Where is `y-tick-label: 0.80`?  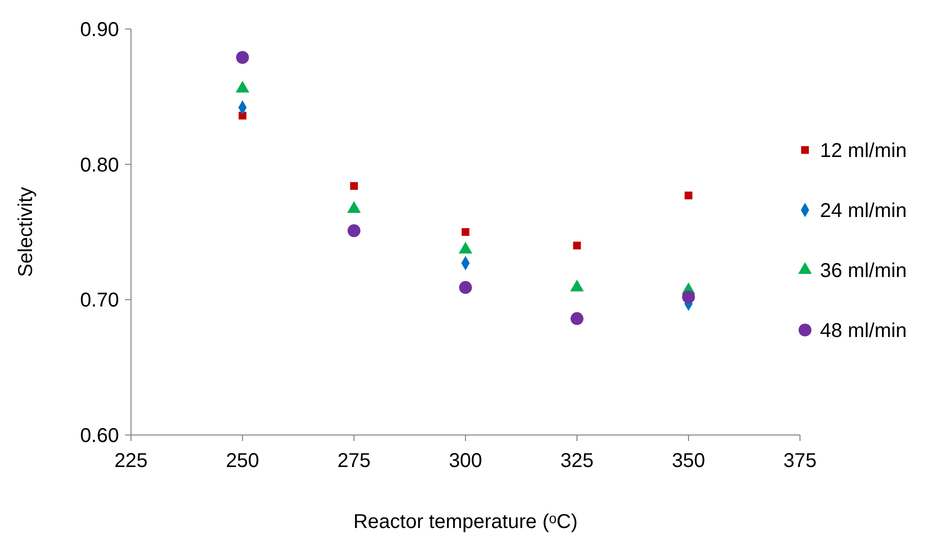
y-tick-label: 0.80 is located at coordinates (99, 165).